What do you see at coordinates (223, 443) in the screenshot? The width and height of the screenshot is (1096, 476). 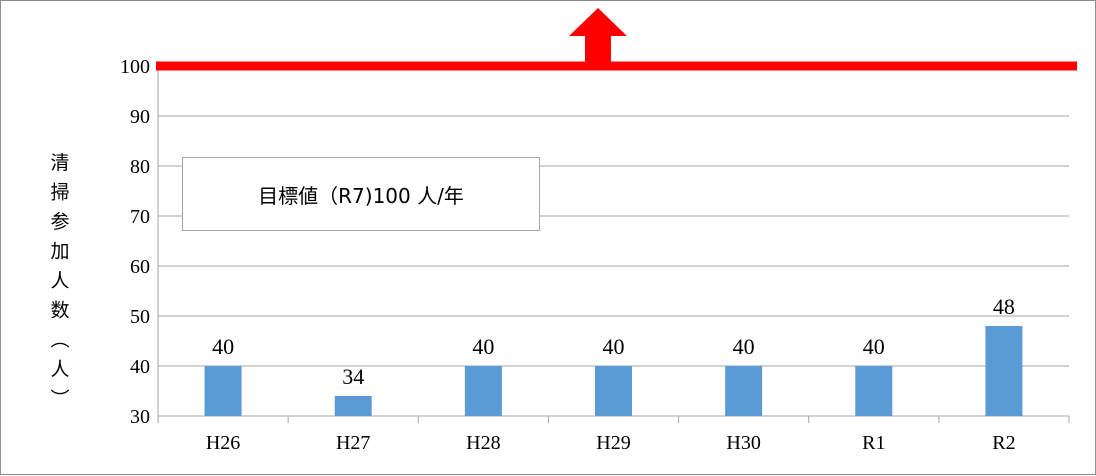 I see `x-tick-label: H26` at bounding box center [223, 443].